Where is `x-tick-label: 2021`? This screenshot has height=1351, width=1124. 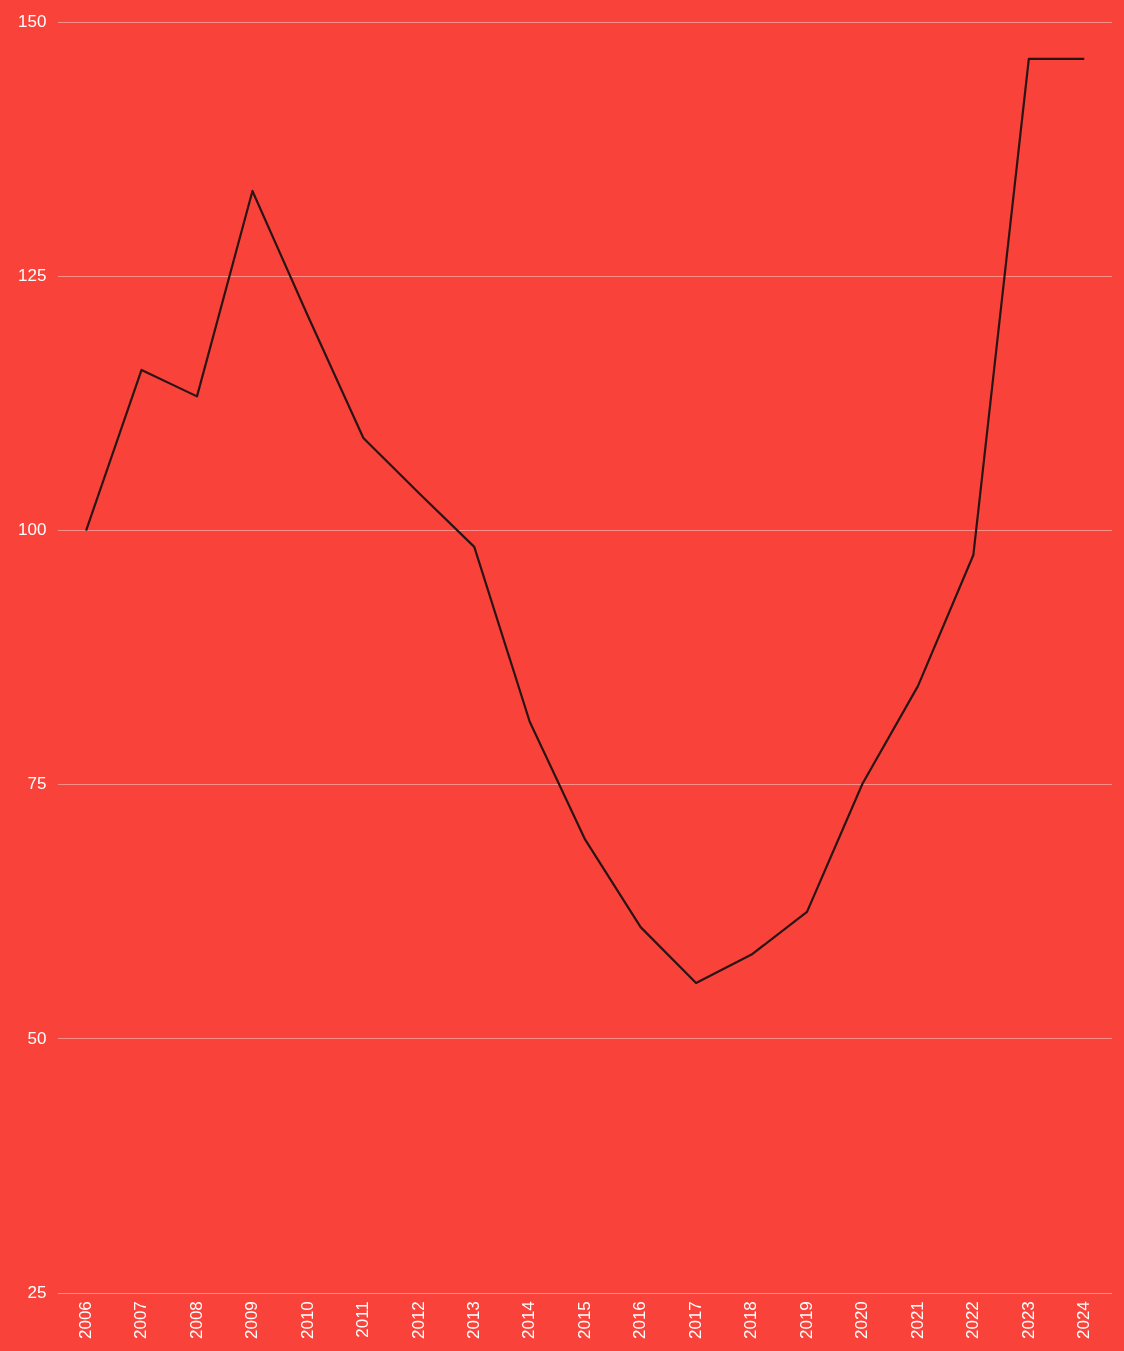 x-tick-label: 2021 is located at coordinates (917, 1320).